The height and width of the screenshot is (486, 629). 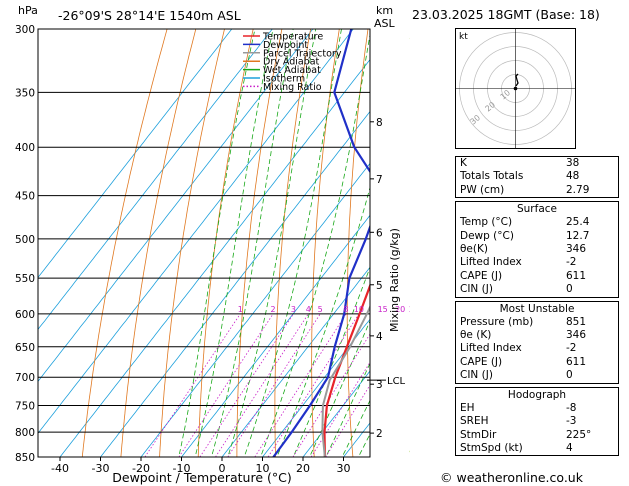 What do you see at coordinates (379, 180) in the screenshot?
I see `km-tick-label: 7` at bounding box center [379, 180].